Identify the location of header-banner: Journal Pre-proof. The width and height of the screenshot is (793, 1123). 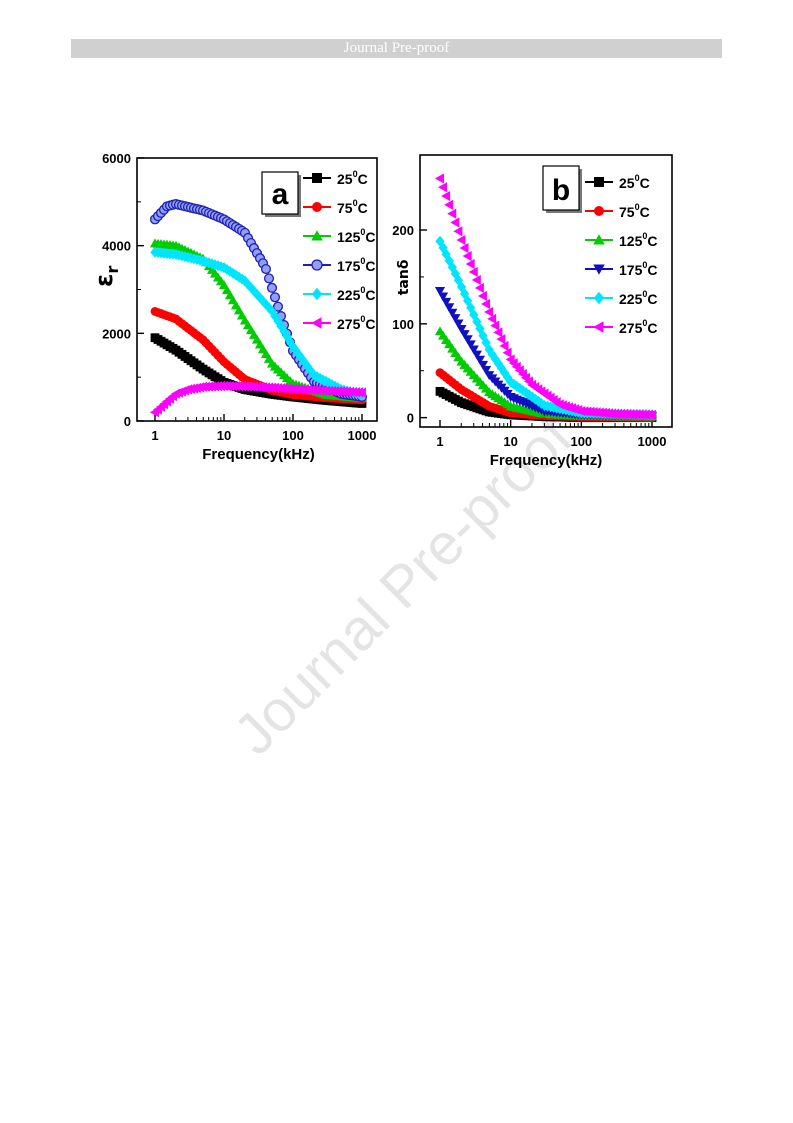
(396, 48).